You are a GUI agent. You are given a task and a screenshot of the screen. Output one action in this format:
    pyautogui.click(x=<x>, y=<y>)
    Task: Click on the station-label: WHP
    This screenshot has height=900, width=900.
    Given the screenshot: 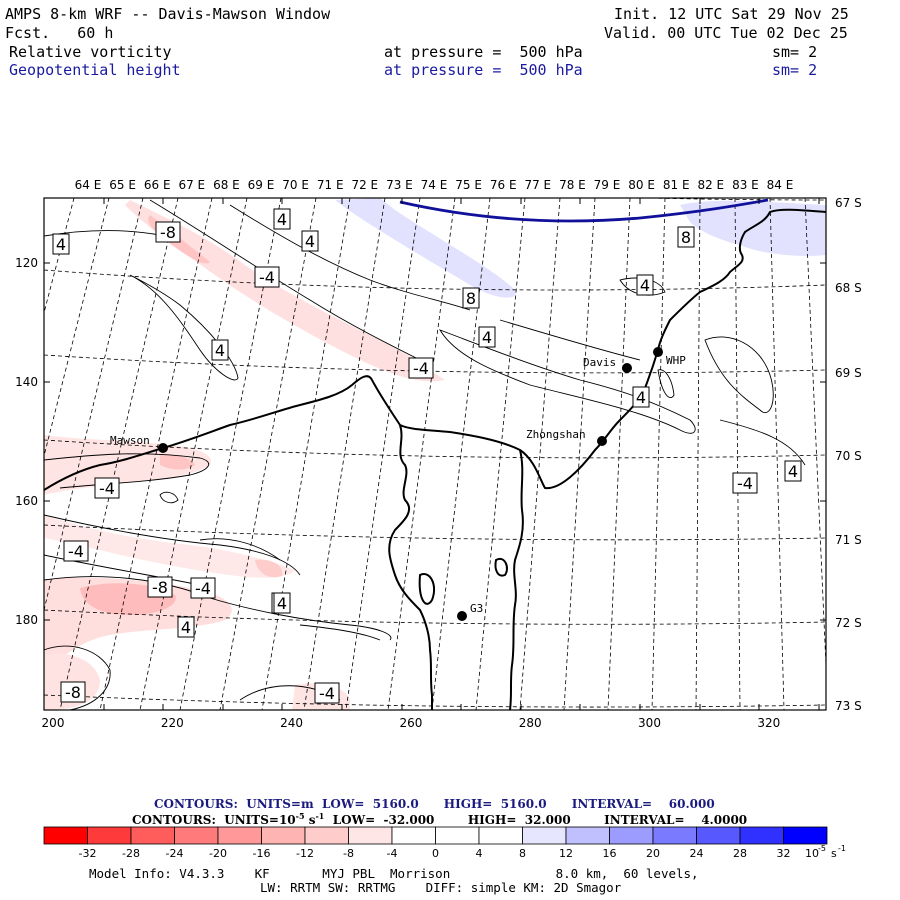 What is the action you would take?
    pyautogui.click(x=676, y=360)
    